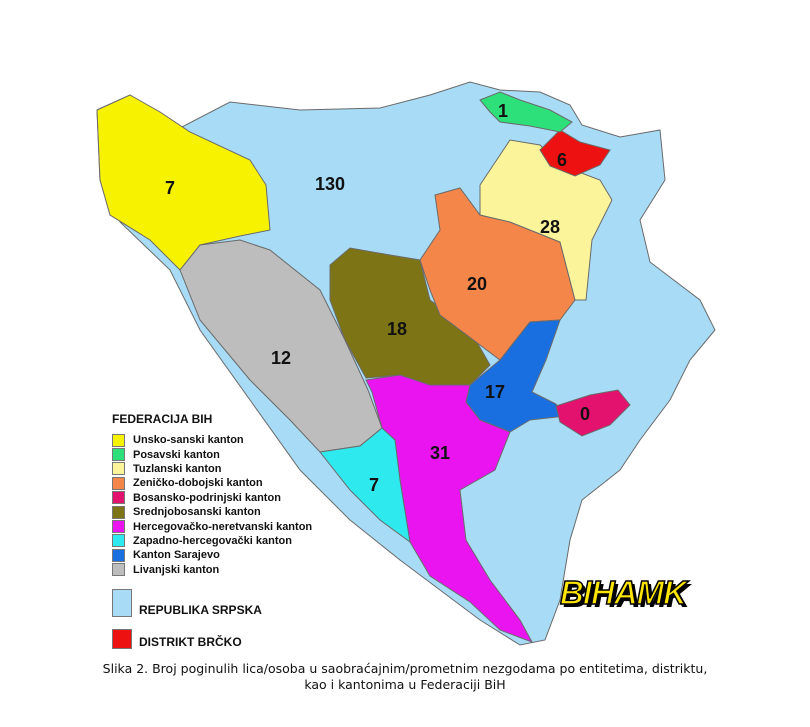 Image resolution: width=810 pixels, height=727 pixels. Describe the element at coordinates (593, 413) in the screenshot. I see `region-bosansko-podrinjski` at that location.